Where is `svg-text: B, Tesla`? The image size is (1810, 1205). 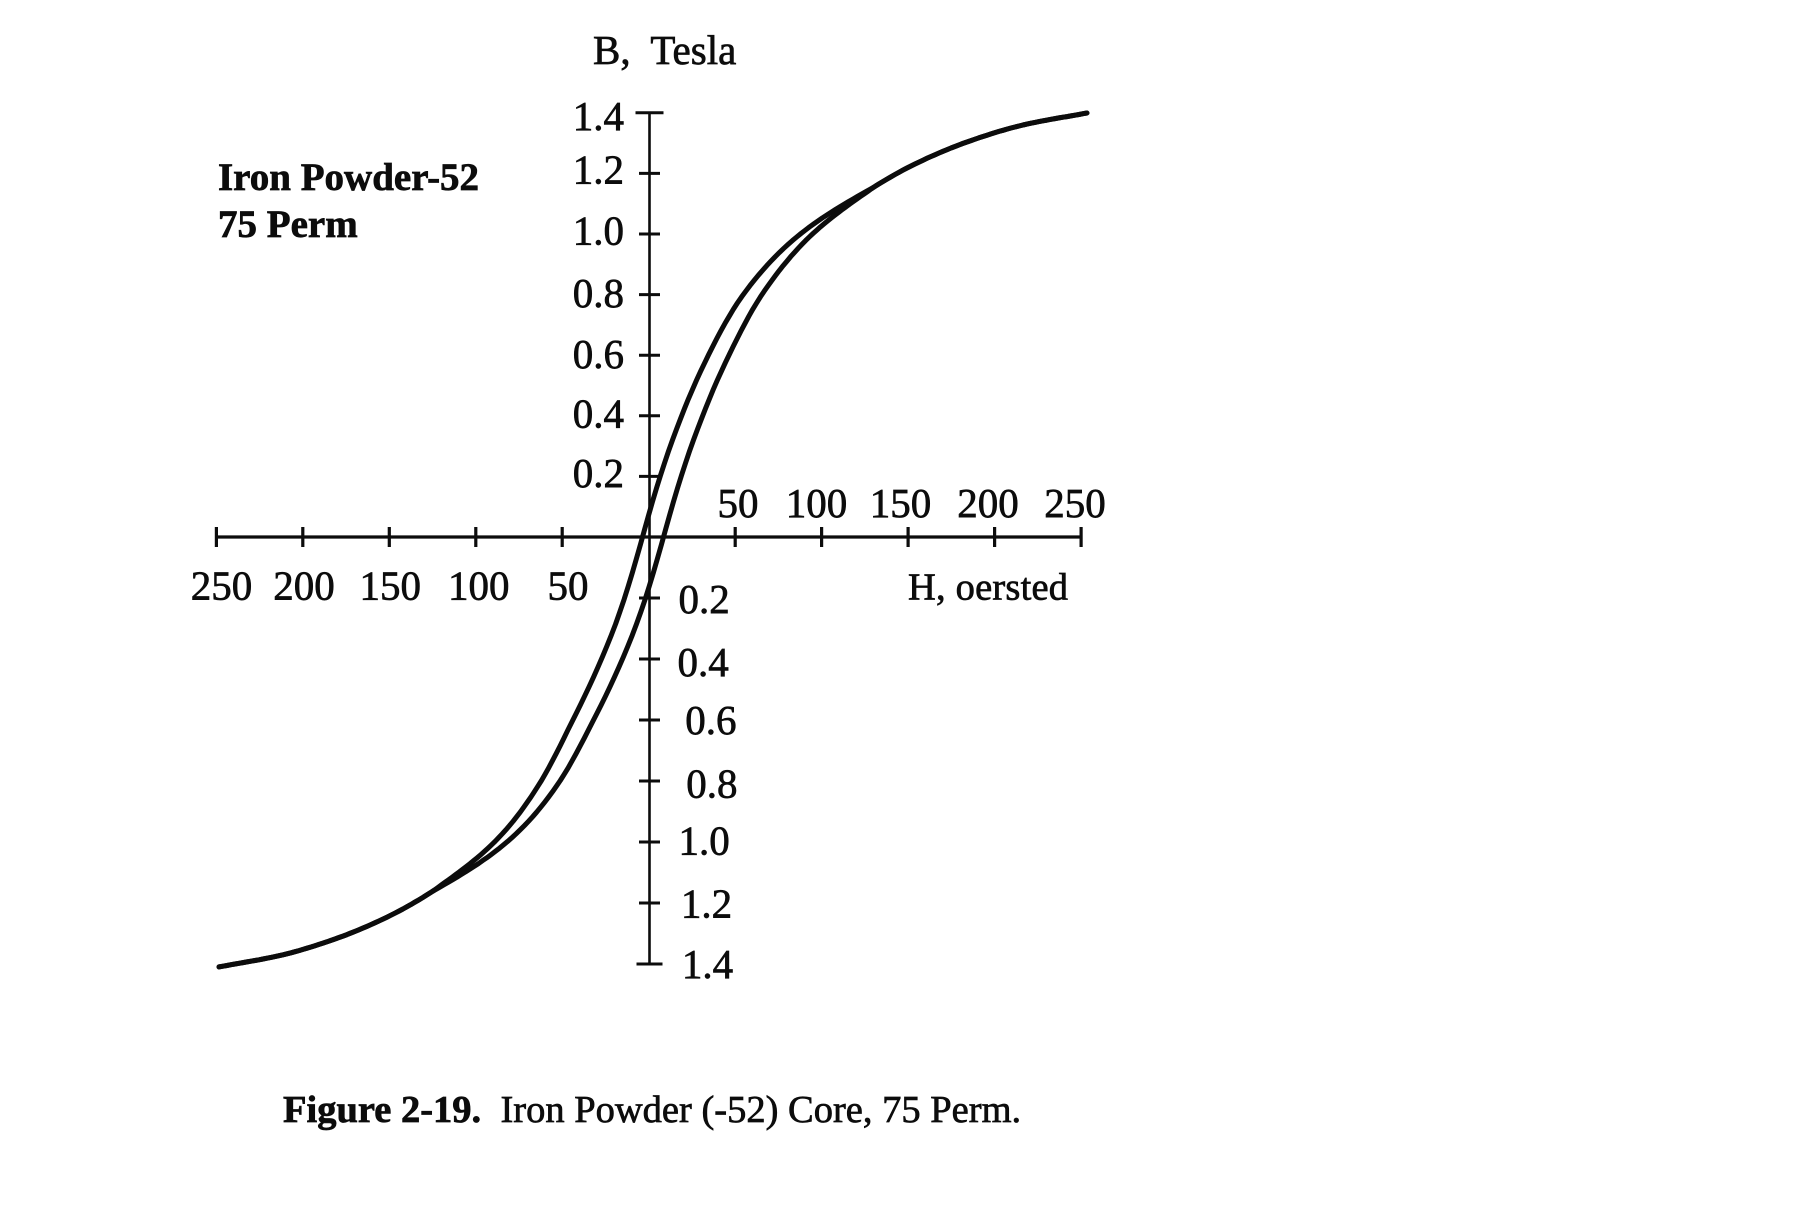 svg-text: B, Tesla is located at coordinates (664, 50).